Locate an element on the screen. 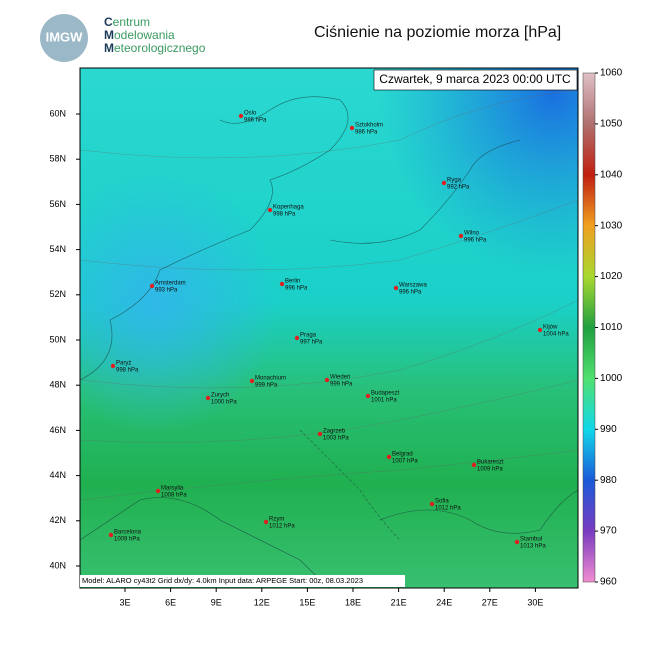 The image size is (661, 661). city-name: Sofia is located at coordinates (442, 502).